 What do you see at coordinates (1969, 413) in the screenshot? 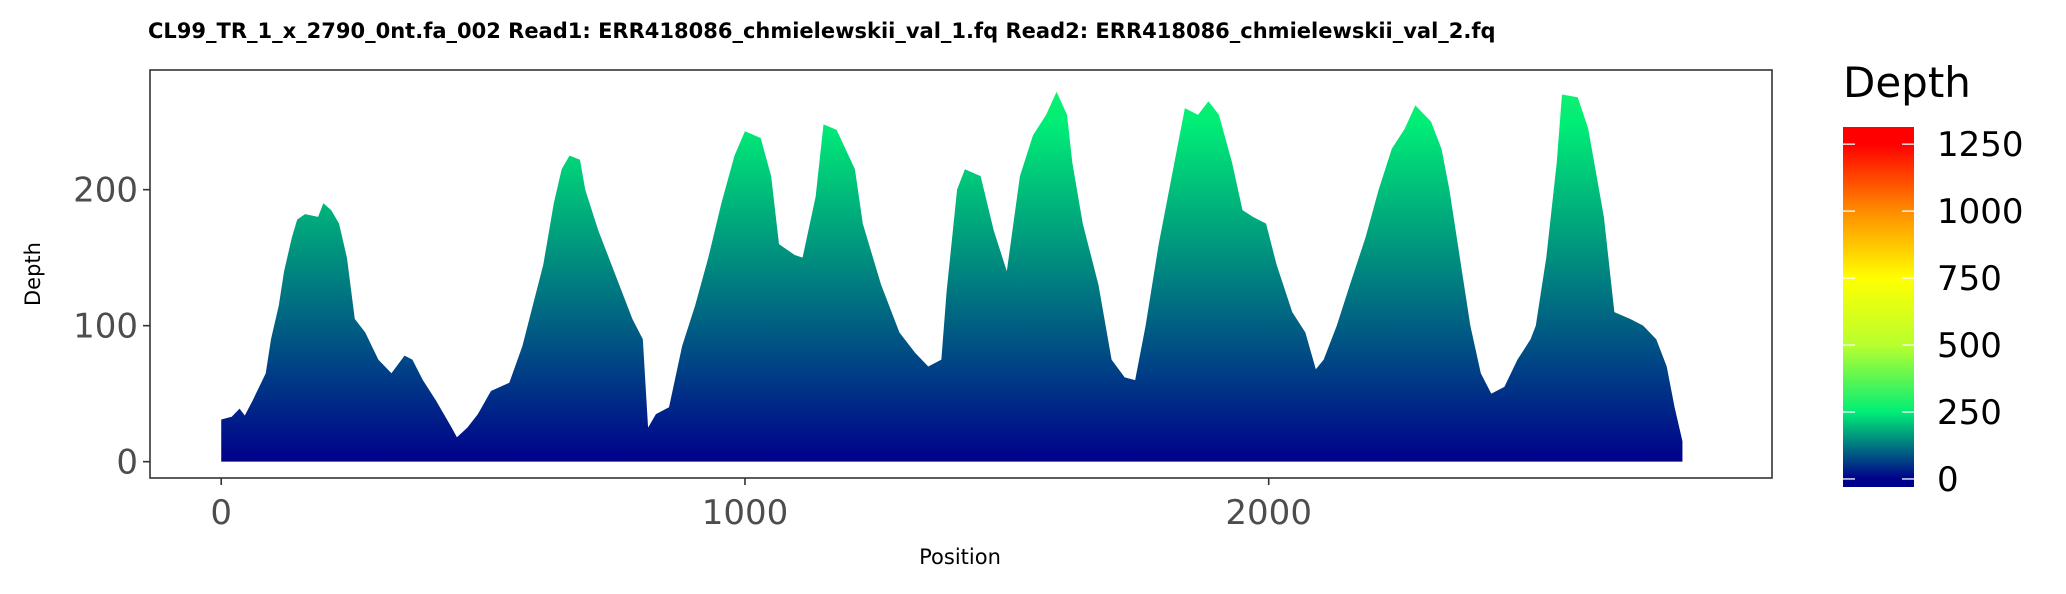
I see `colorbar-label: 250` at bounding box center [1969, 413].